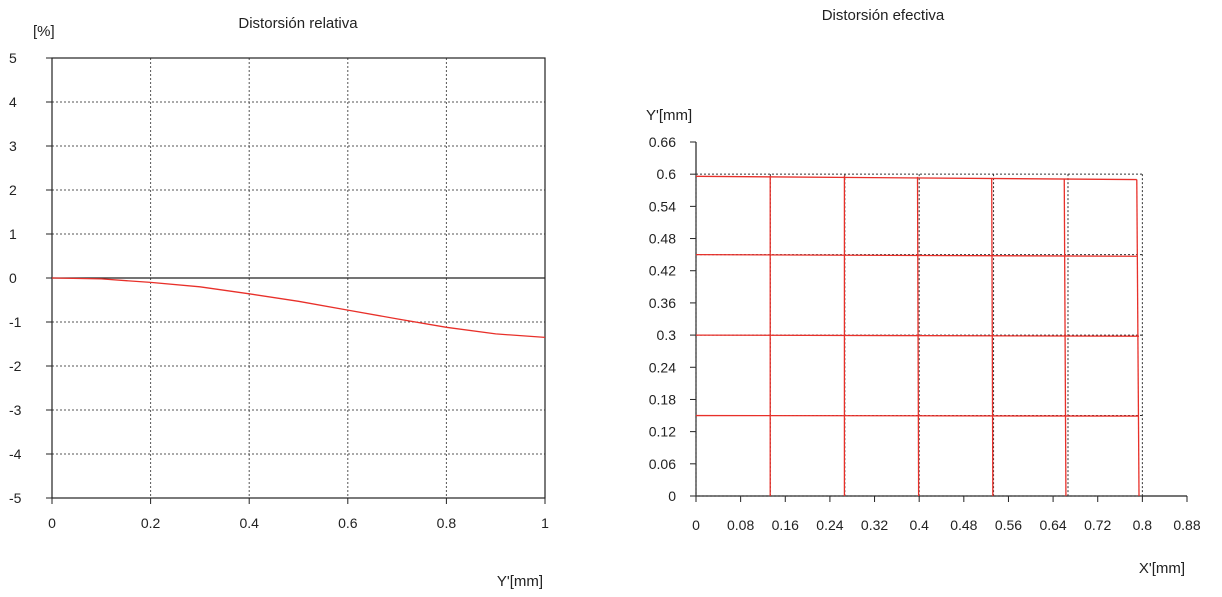  I want to click on effective-chart-title: Distorsión efectiva, so click(883, 15).